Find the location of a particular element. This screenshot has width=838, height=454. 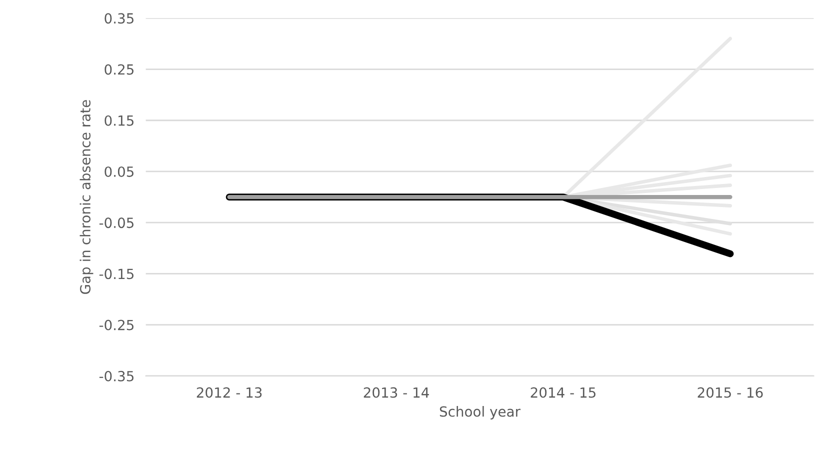

x-tick-label: 2014 - 15 is located at coordinates (563, 392).